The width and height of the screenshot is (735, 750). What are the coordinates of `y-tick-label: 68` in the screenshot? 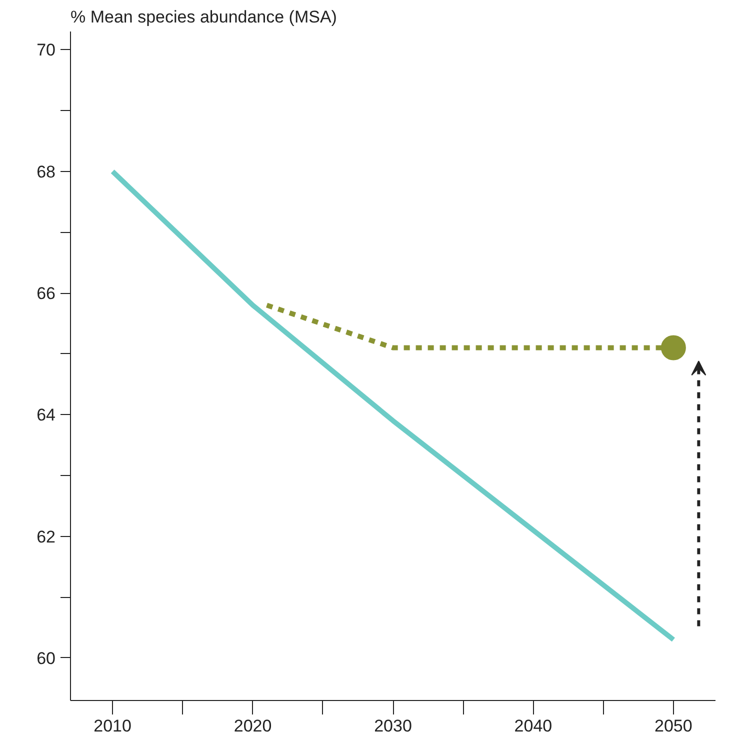 It's located at (46, 172).